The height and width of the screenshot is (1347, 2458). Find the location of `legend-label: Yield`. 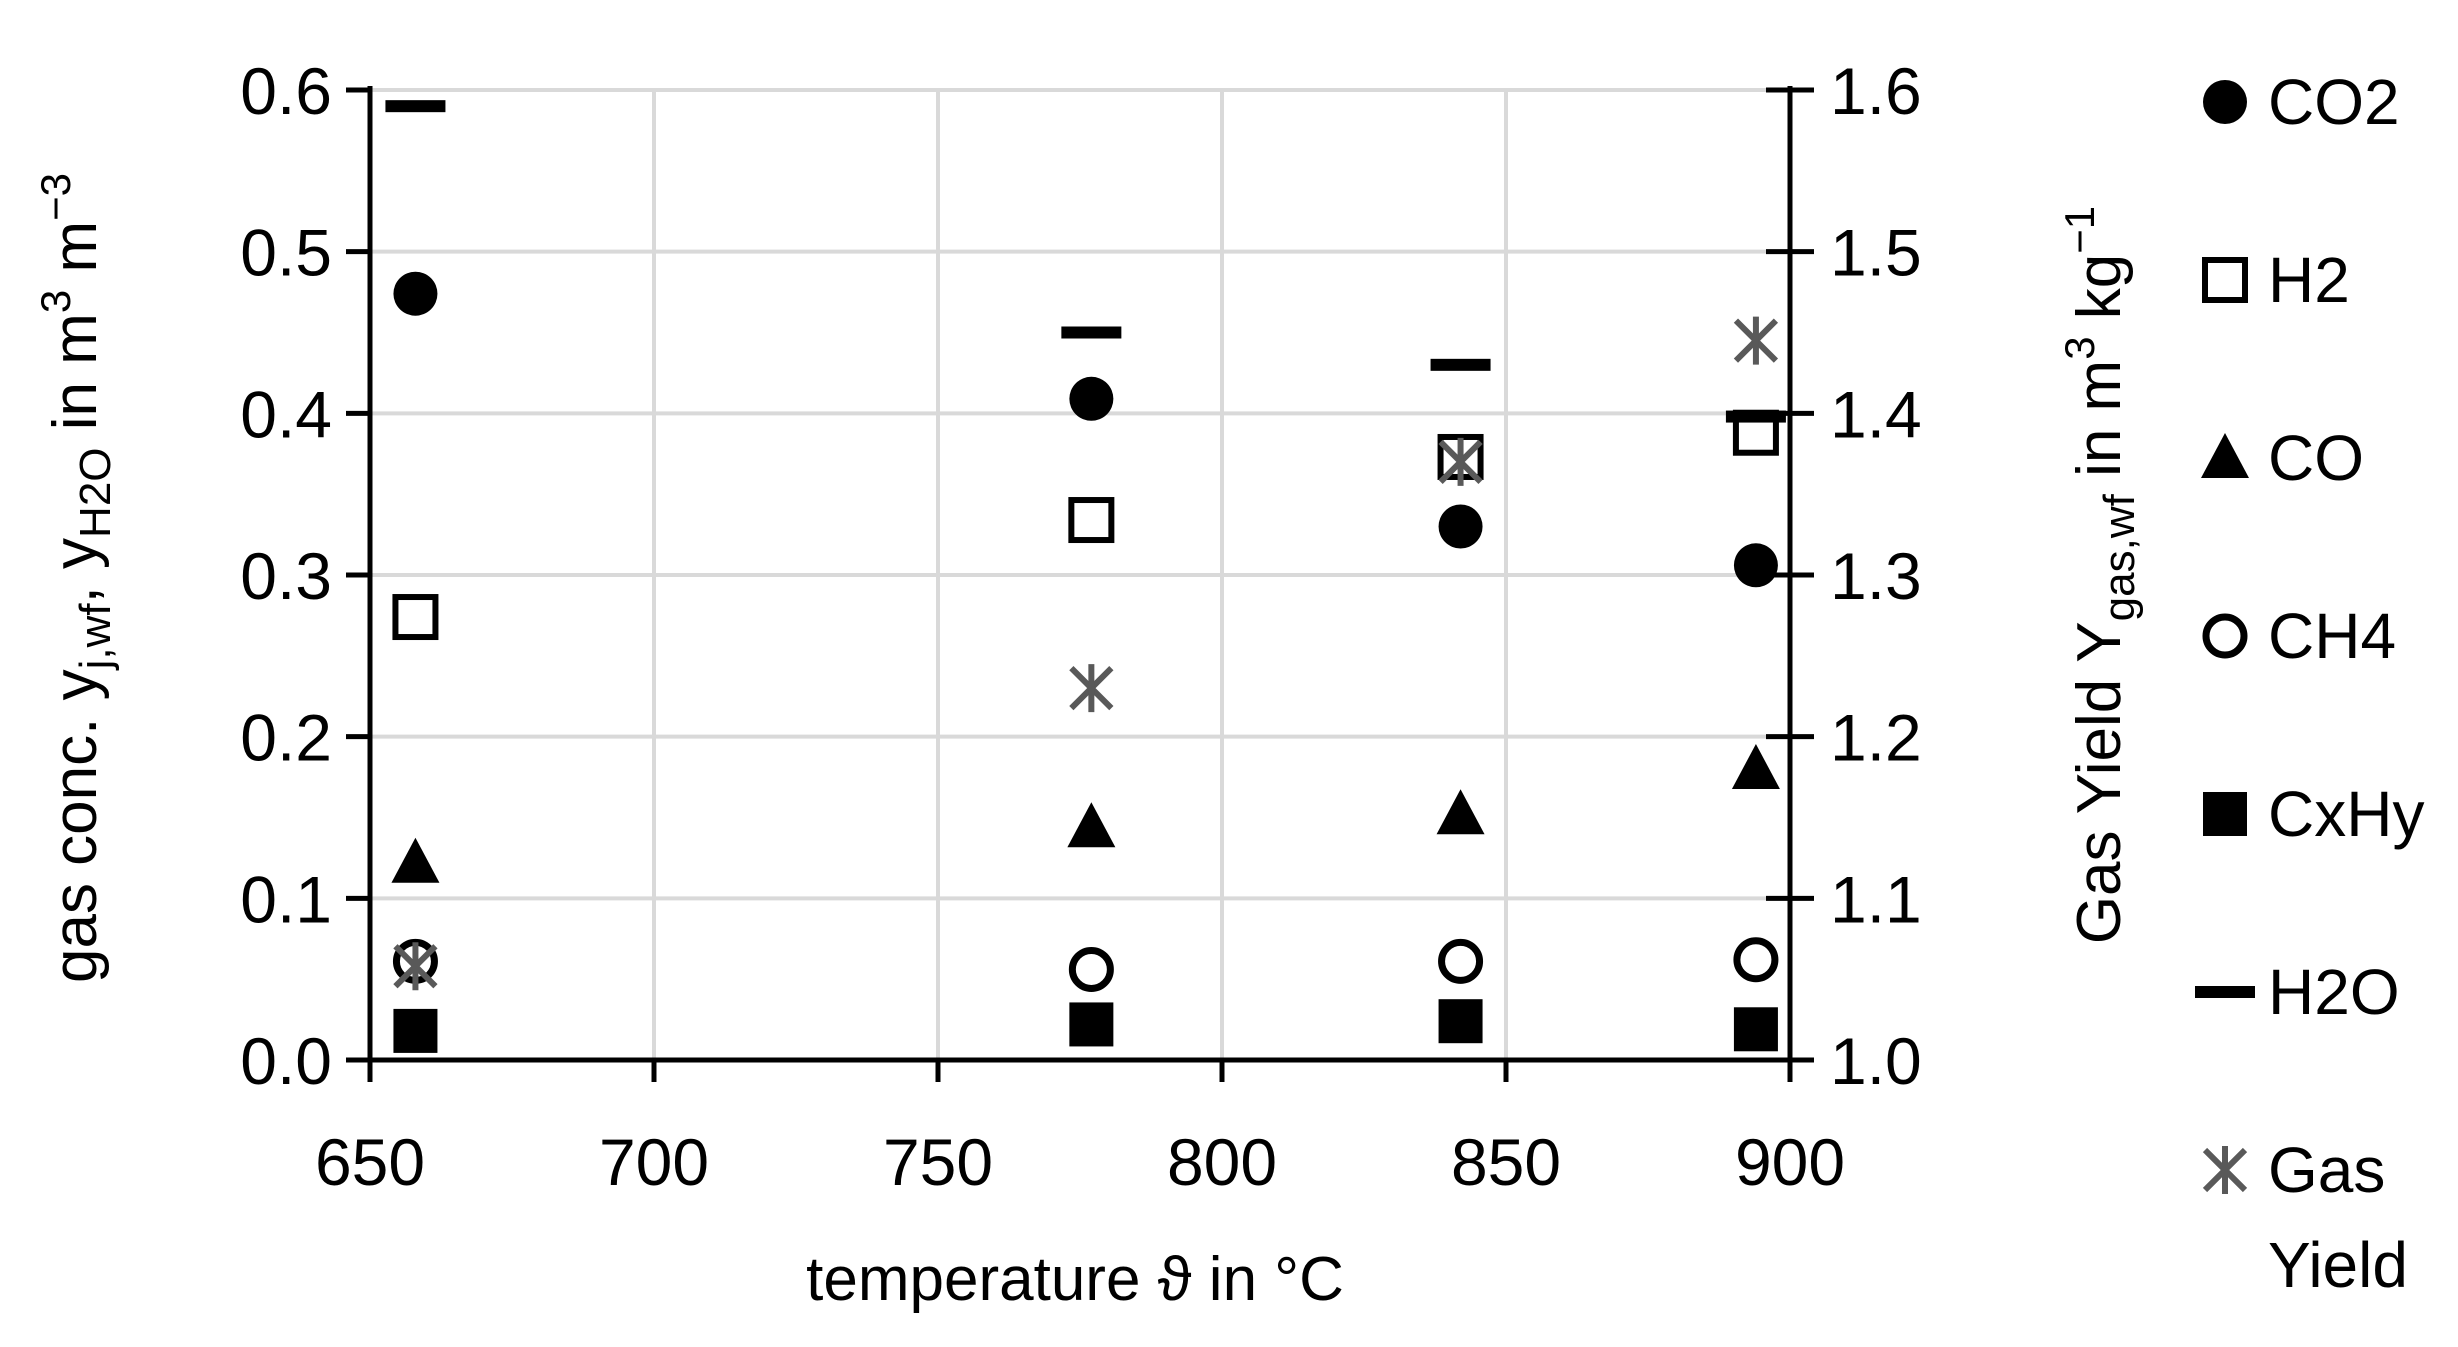

legend-label: Yield is located at coordinates (2338, 1265).